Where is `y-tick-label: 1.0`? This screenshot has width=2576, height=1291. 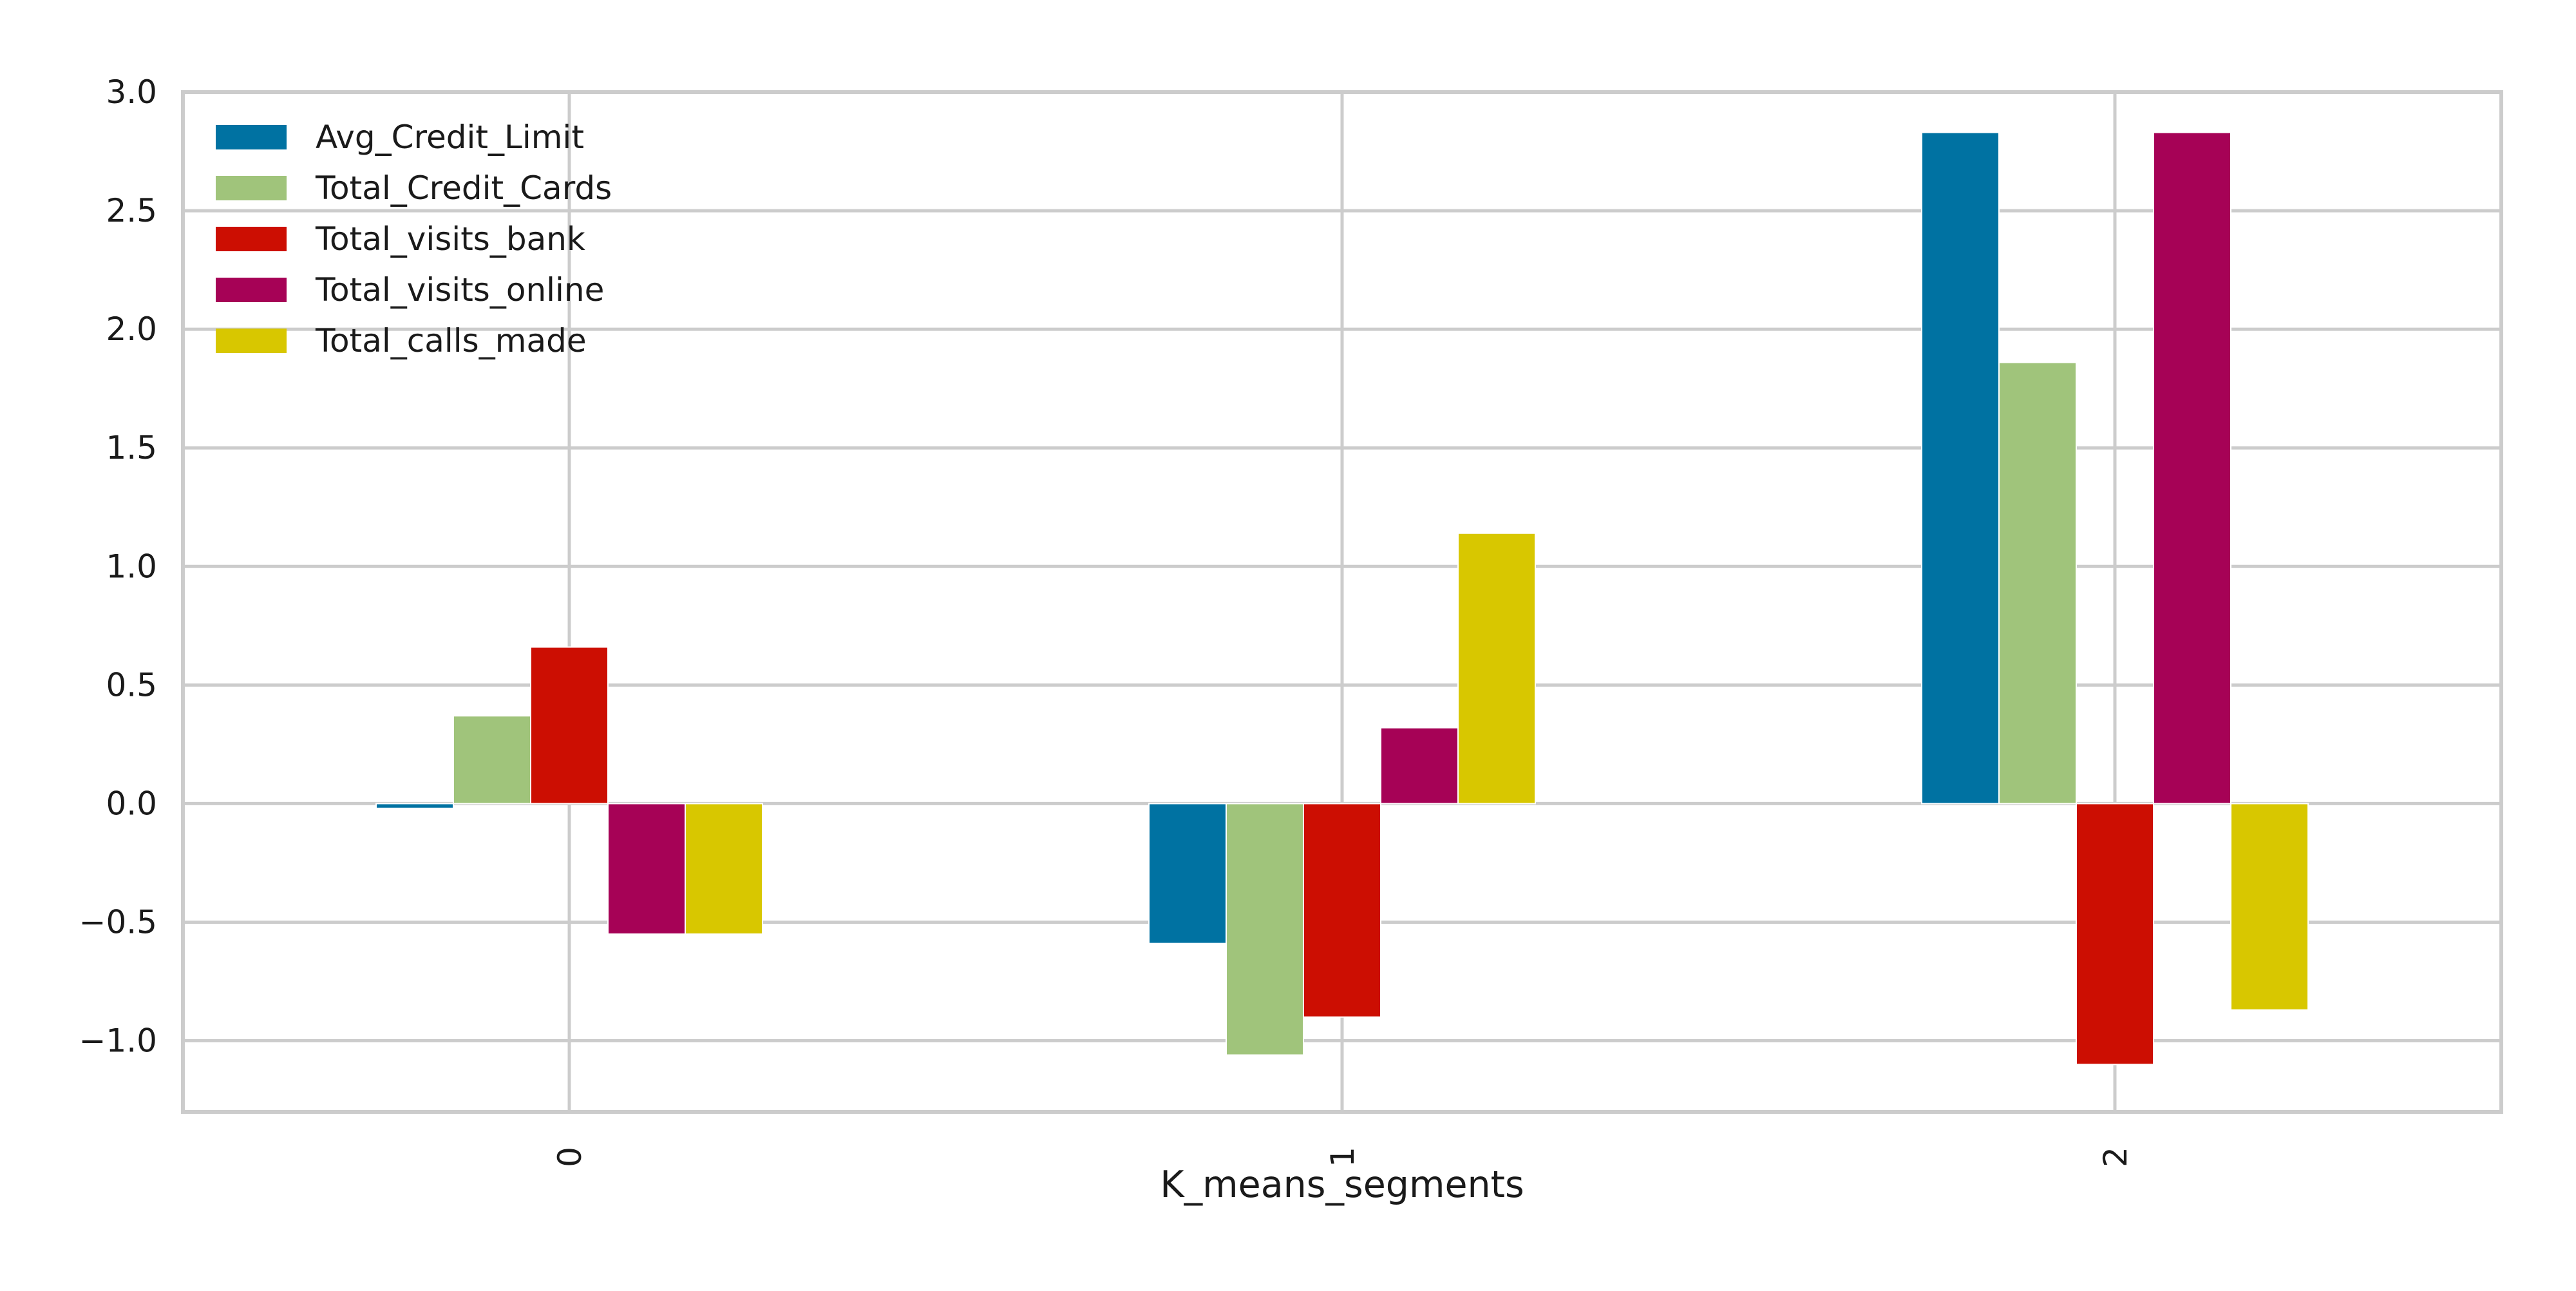 y-tick-label: 1.0 is located at coordinates (131, 566).